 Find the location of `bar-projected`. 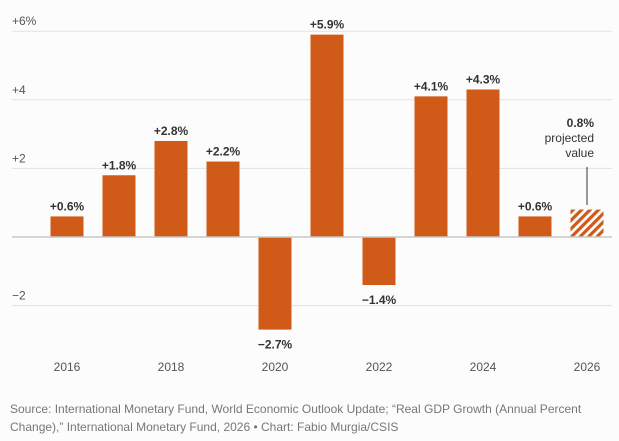

bar-projected is located at coordinates (587, 223).